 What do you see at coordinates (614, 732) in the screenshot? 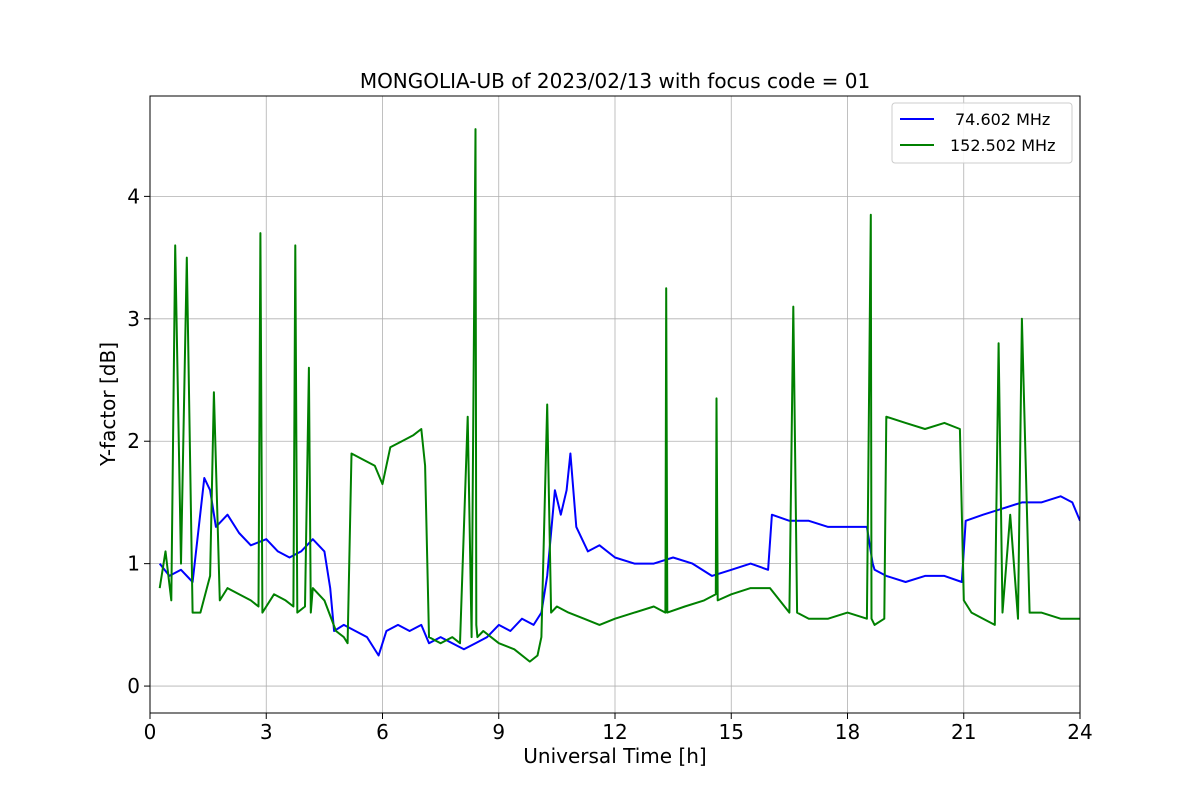
I see `x-tick-label: 12` at bounding box center [614, 732].